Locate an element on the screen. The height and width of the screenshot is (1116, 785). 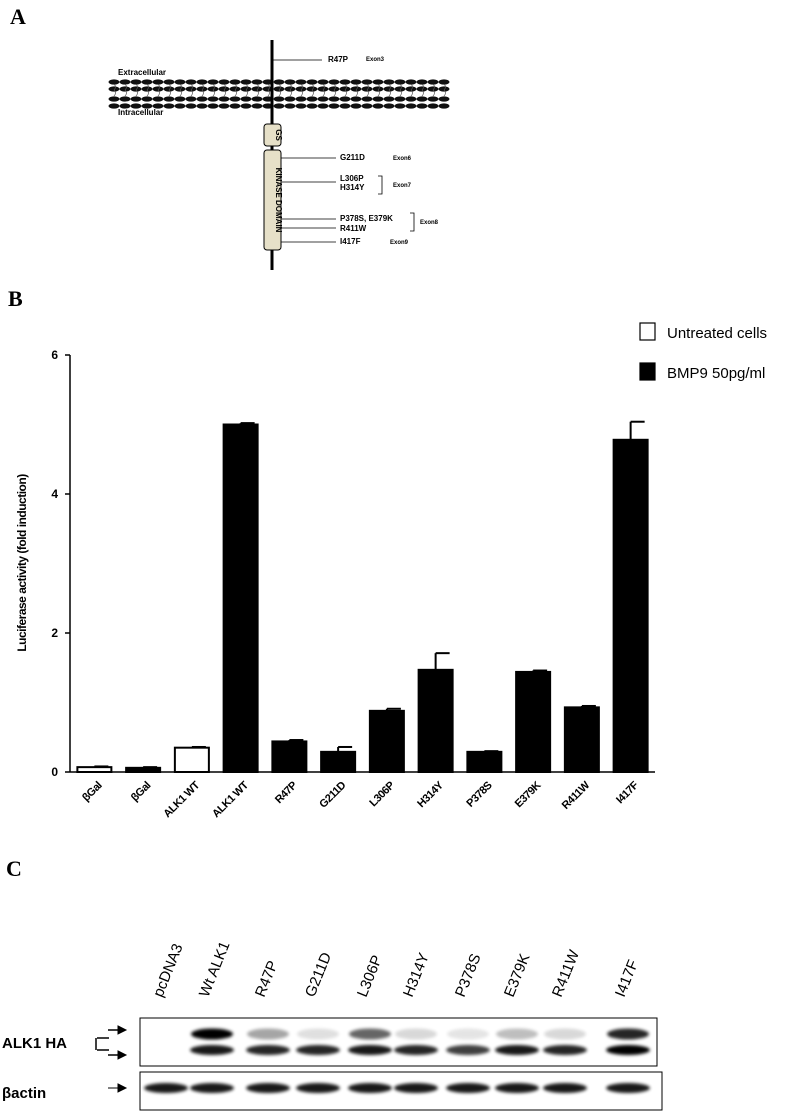
legend-label: Untreated cells is located at coordinates (717, 333).